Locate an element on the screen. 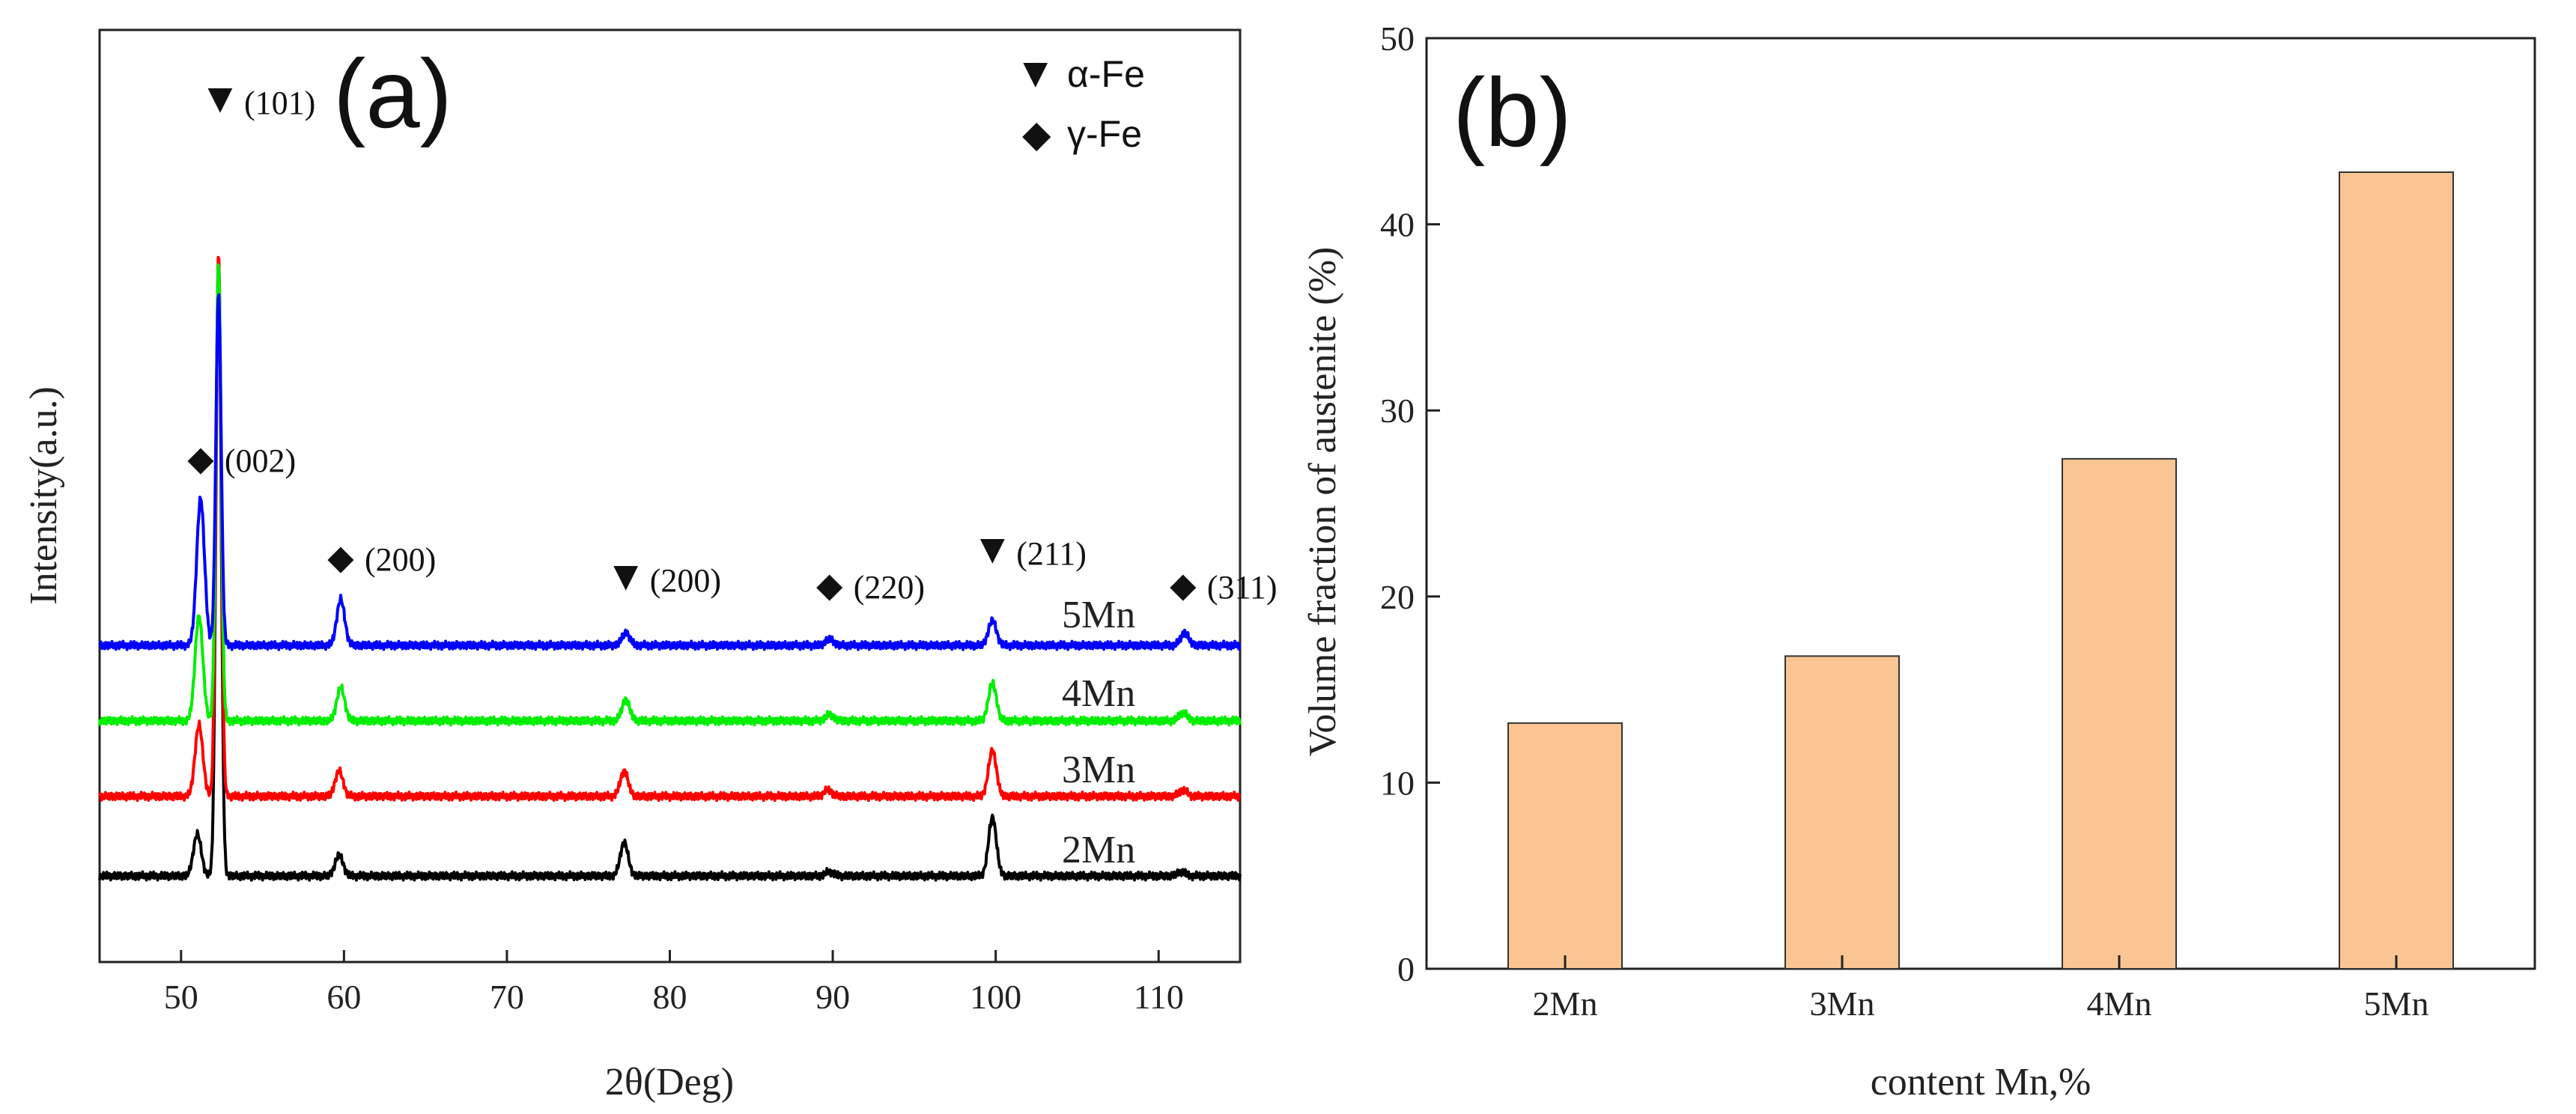  panel-a-xtick-label: 90 is located at coordinates (832, 997).